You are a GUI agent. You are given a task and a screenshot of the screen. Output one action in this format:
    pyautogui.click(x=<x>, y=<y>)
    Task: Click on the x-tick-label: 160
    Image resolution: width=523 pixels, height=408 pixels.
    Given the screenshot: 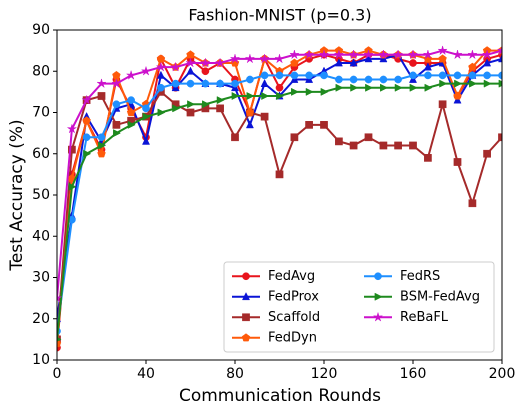 What is the action you would take?
    pyautogui.click(x=413, y=374)
    